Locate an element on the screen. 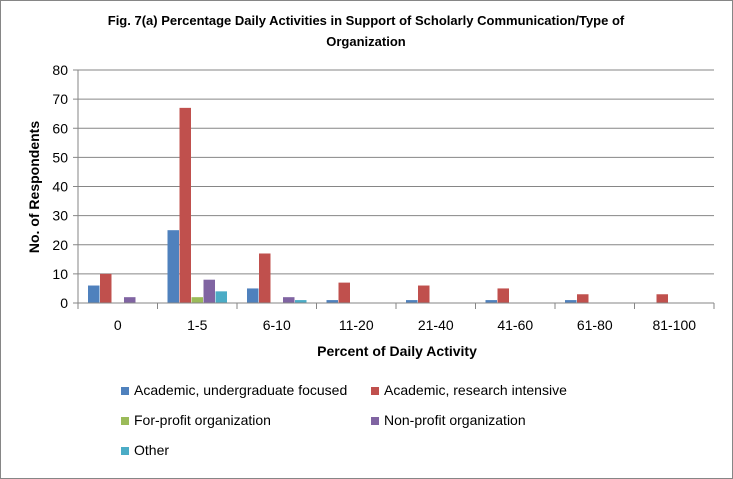 This screenshot has height=479, width=733. y-tick-label: 60 is located at coordinates (60, 128).